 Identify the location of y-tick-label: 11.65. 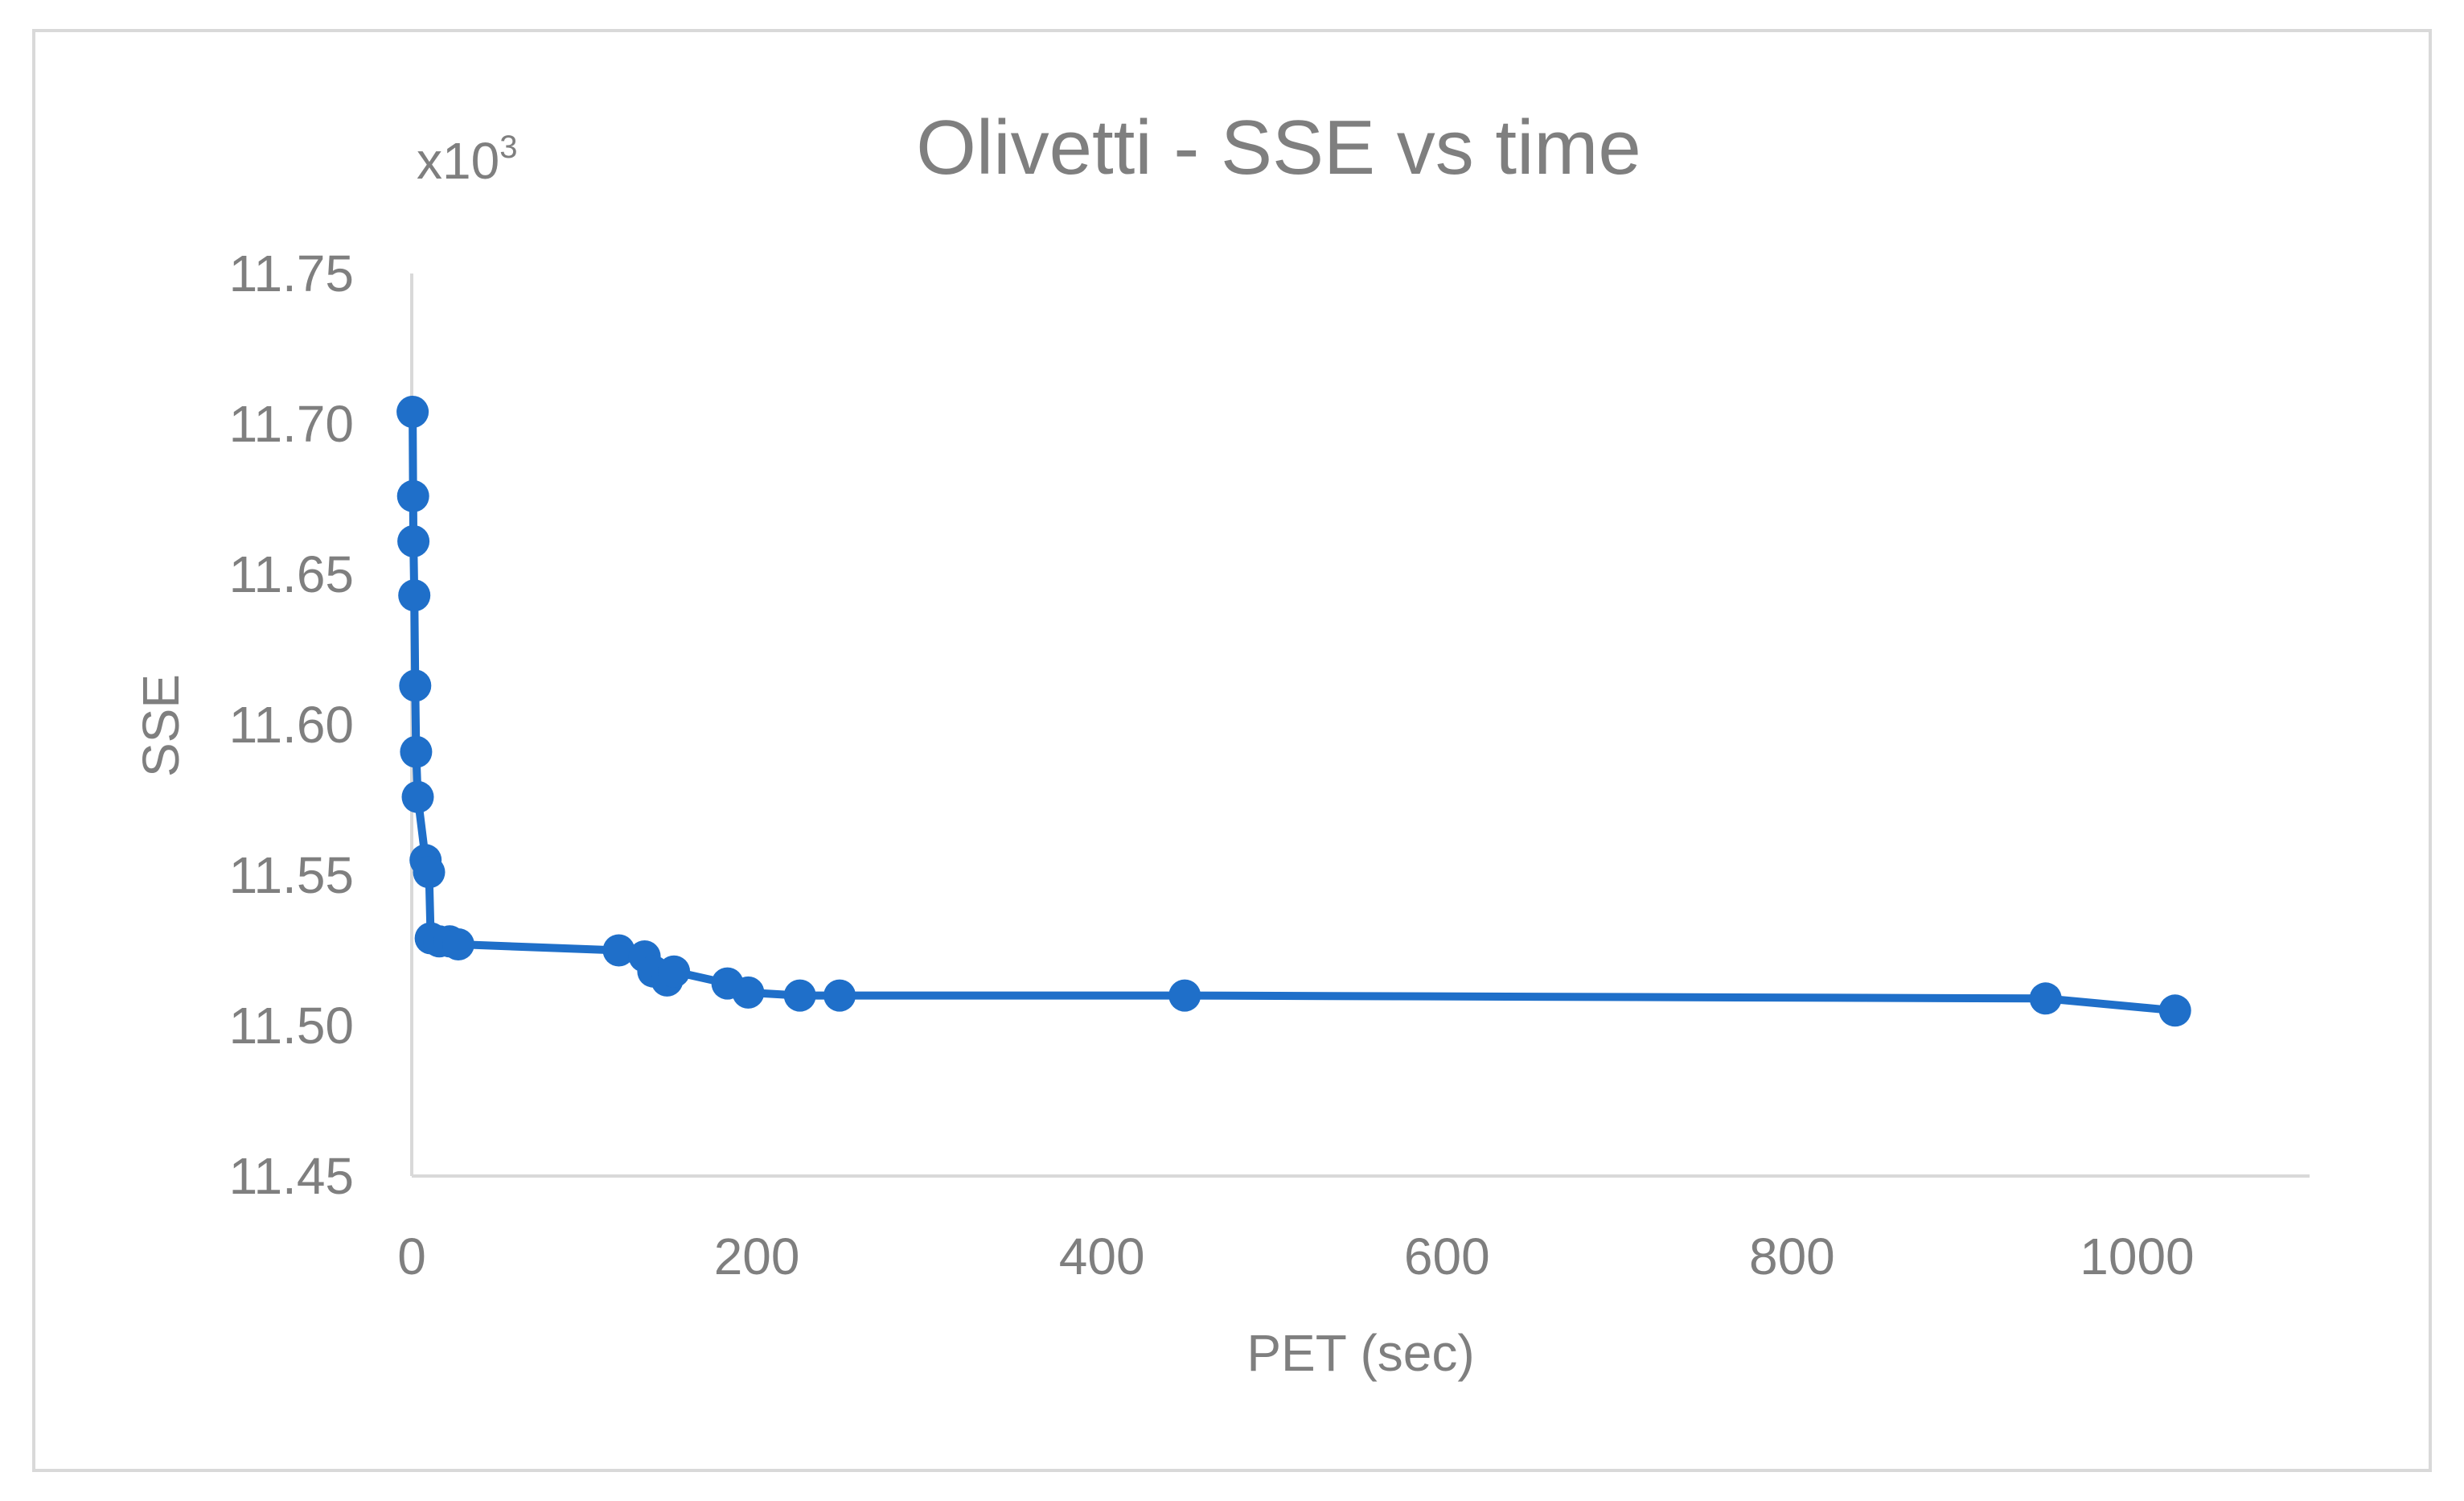
(291, 574).